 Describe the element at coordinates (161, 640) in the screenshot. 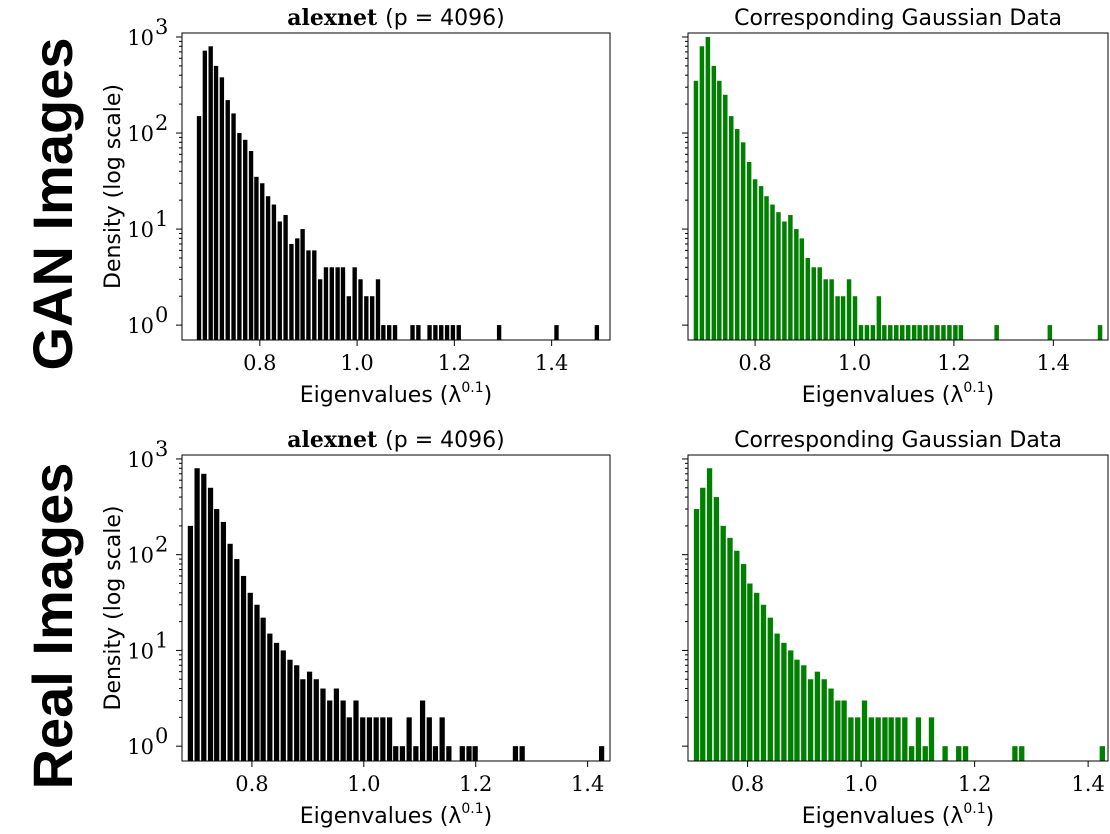

I see `y-tick-exponent: 1` at that location.